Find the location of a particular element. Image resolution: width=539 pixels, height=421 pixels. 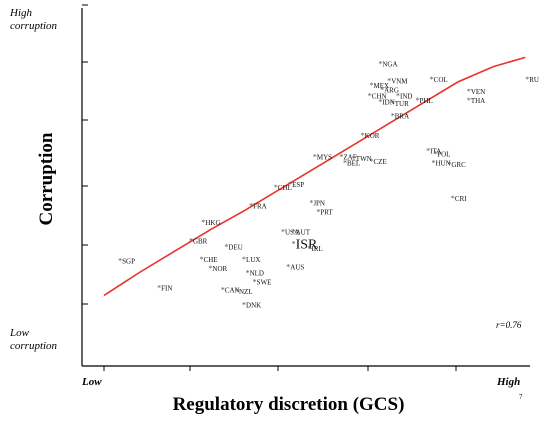

data-point-ind: * IND is located at coordinates (404, 96).